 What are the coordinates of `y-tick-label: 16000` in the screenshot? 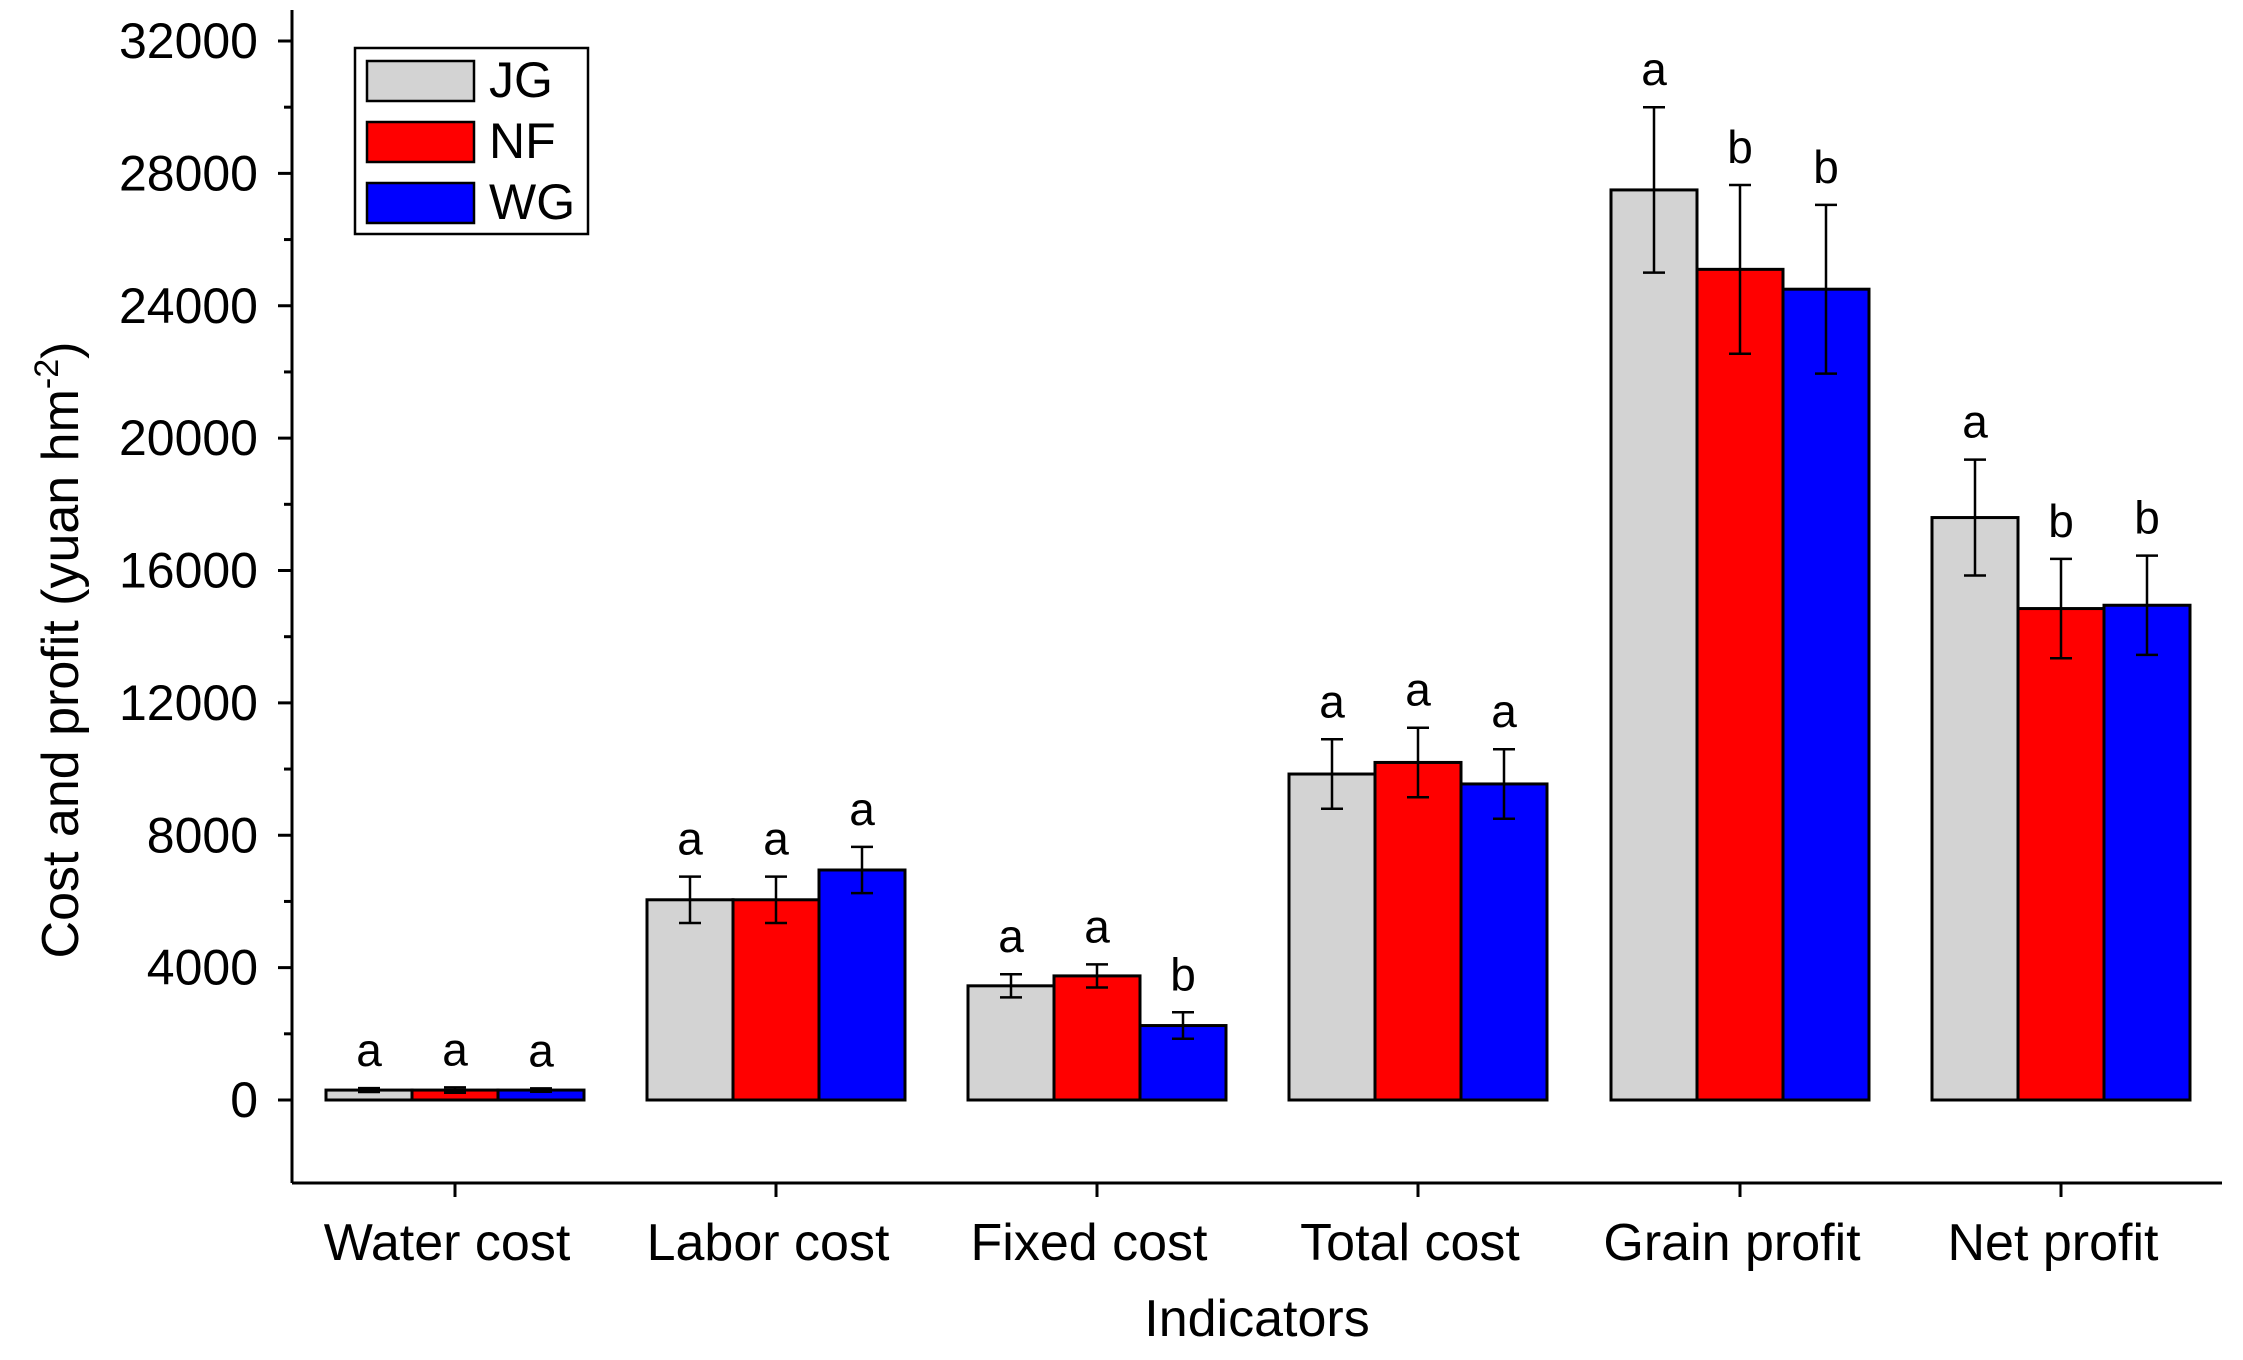 It's located at (188, 571).